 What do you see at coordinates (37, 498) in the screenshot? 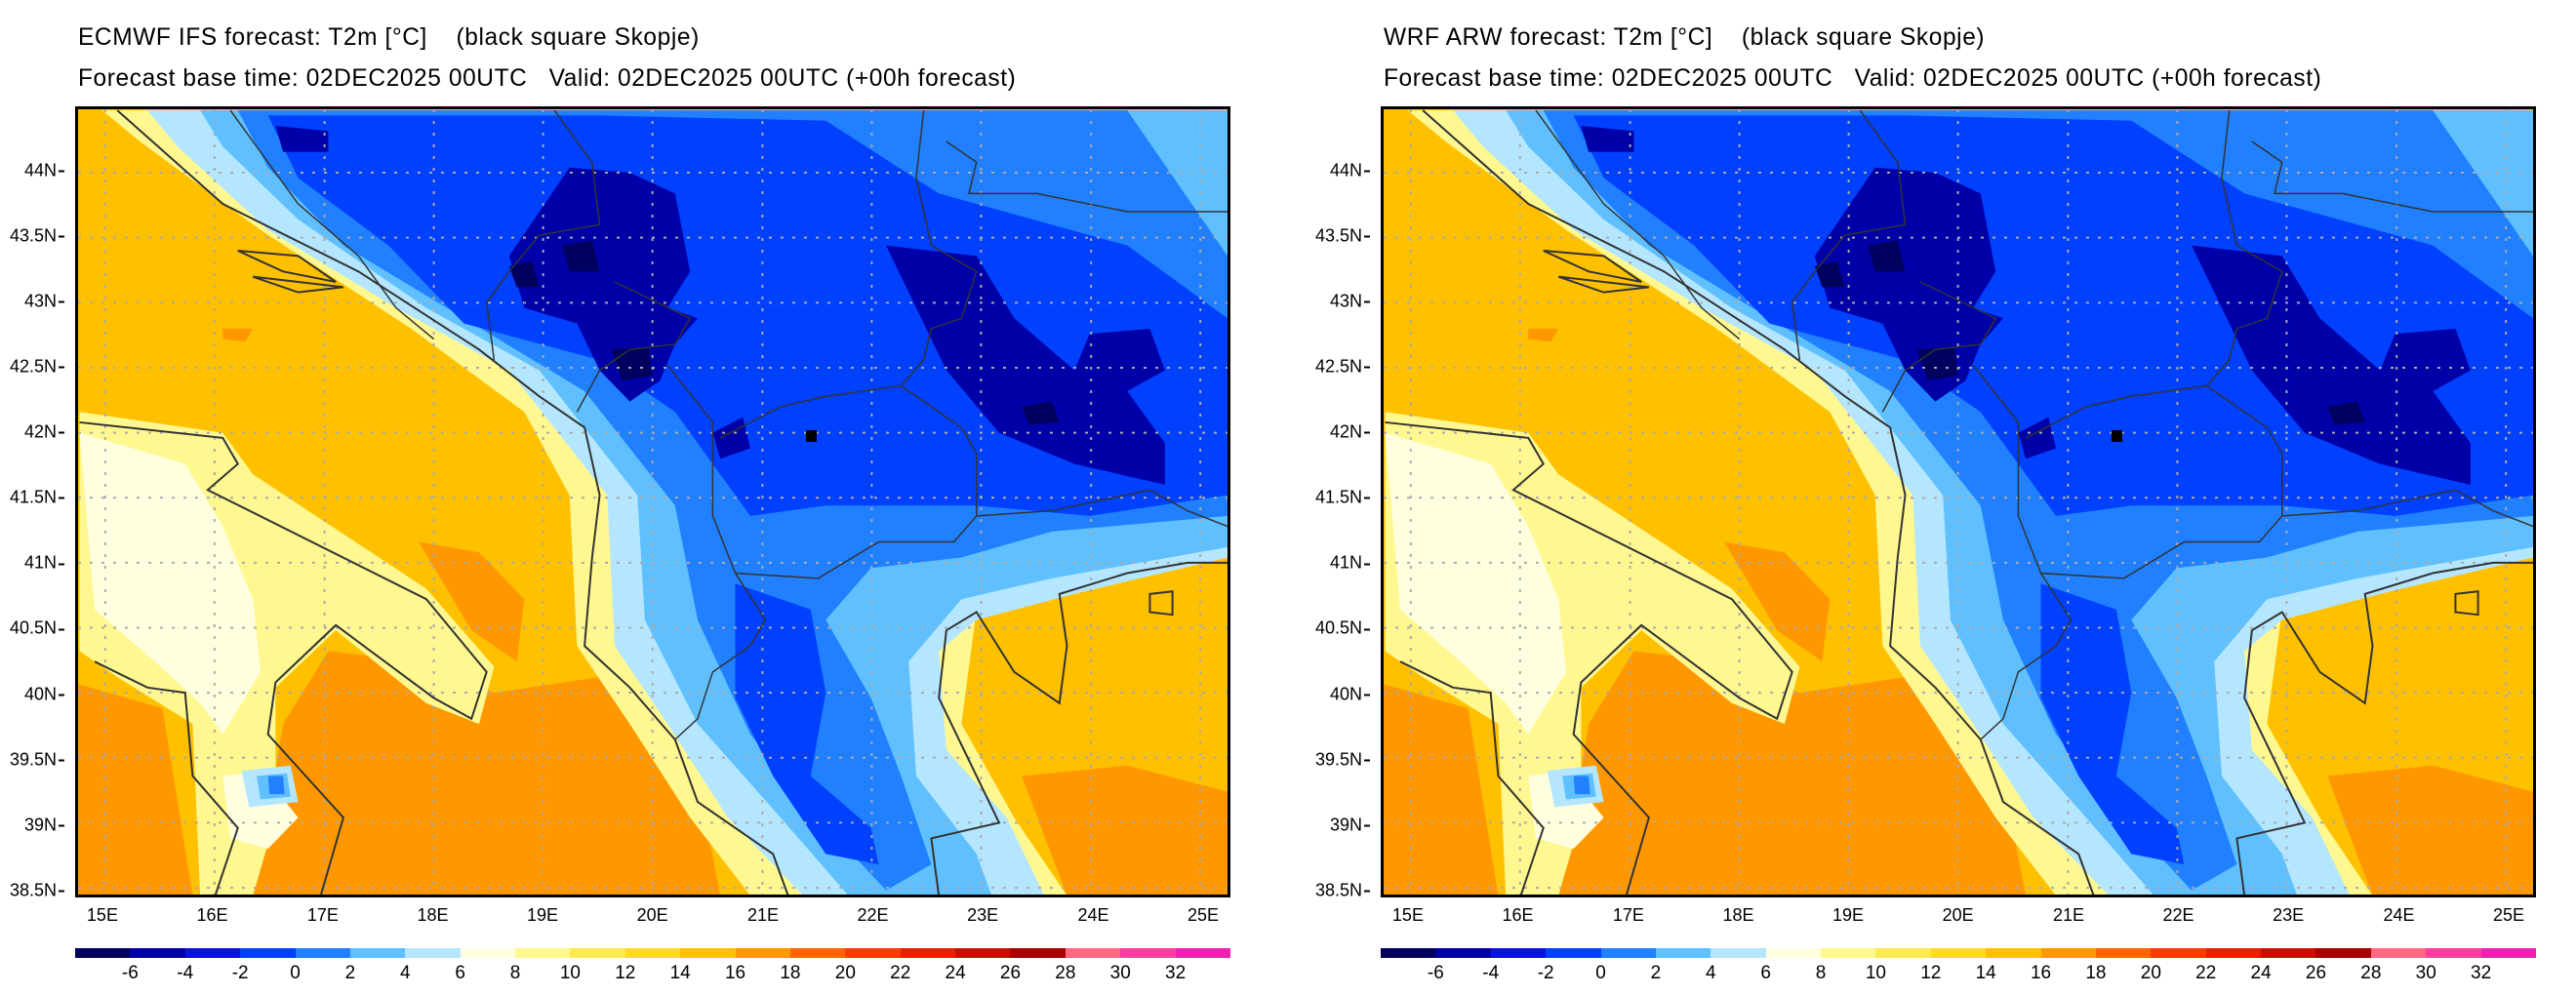
I see `lat-label: 41.5N` at bounding box center [37, 498].